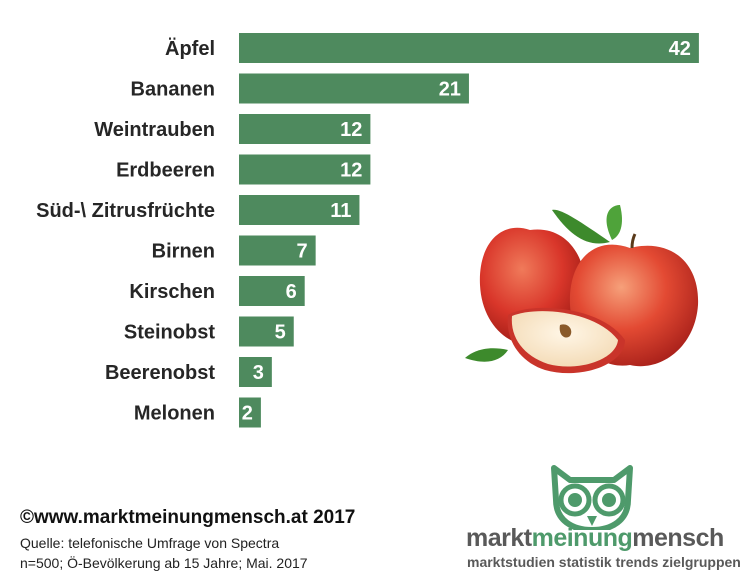 The image size is (750, 582). What do you see at coordinates (302, 252) in the screenshot?
I see `value-label: 7` at bounding box center [302, 252].